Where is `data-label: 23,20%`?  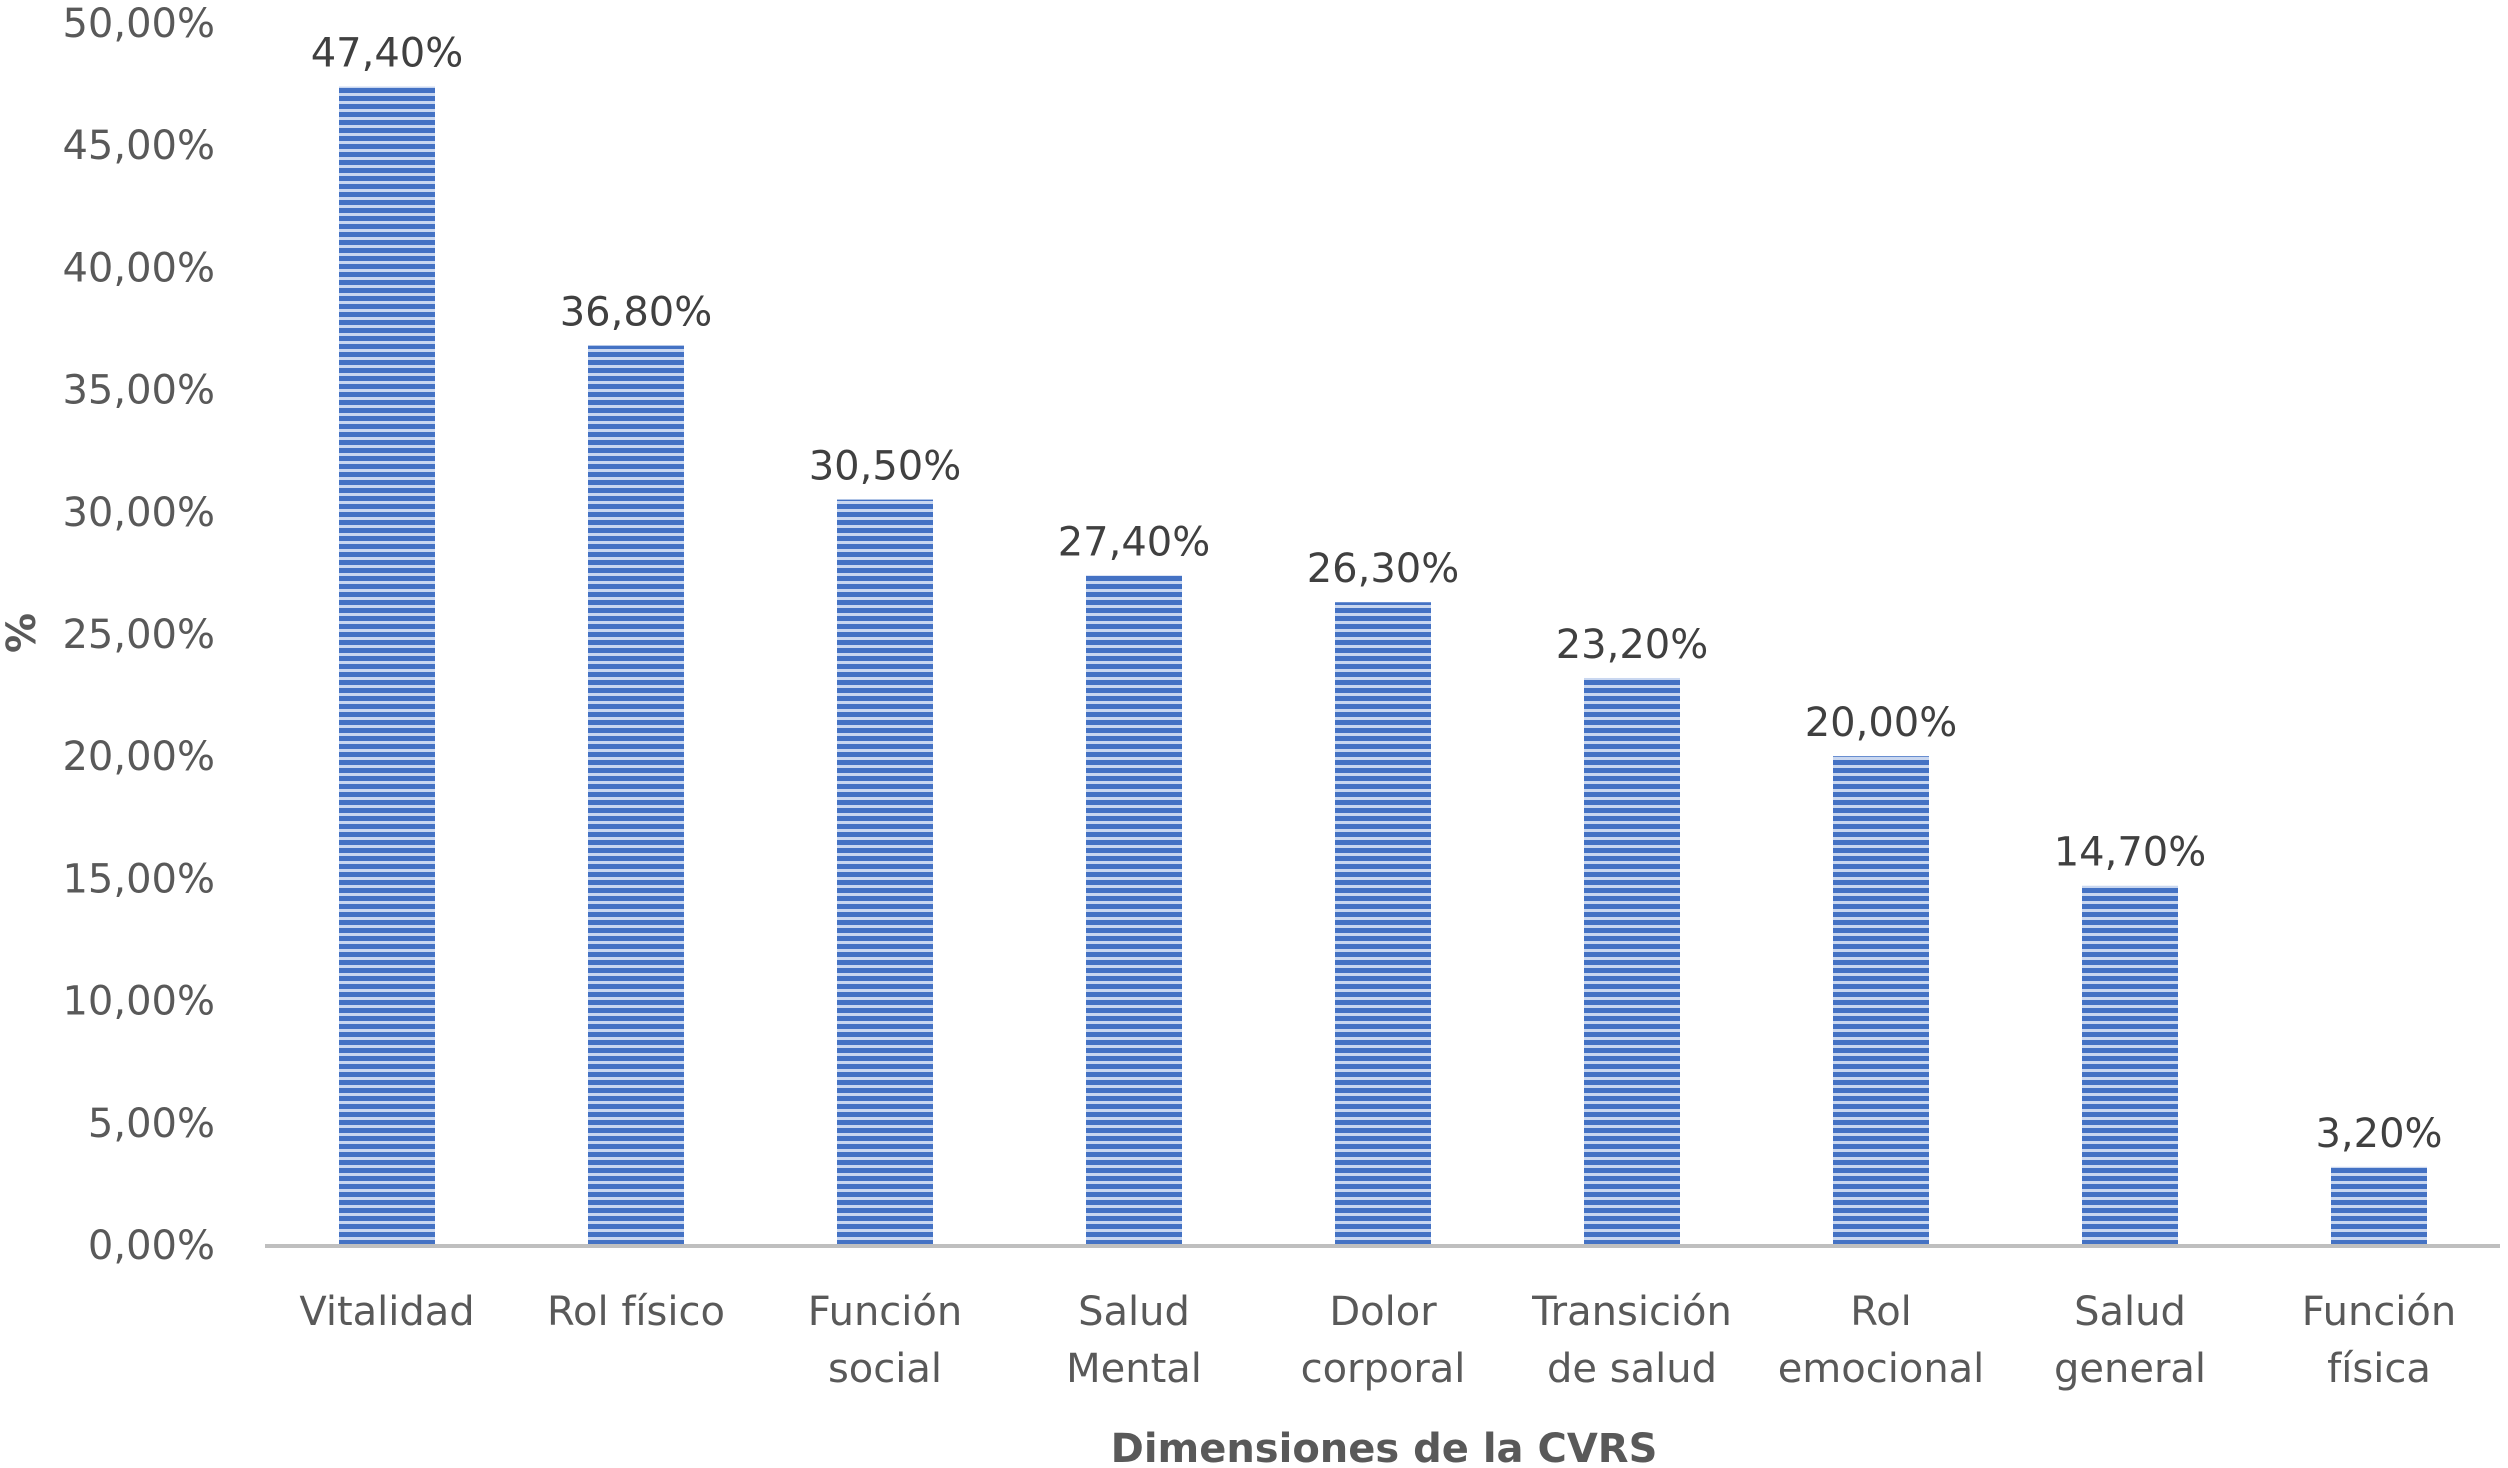
data-label: 23,20% is located at coordinates (1632, 645).